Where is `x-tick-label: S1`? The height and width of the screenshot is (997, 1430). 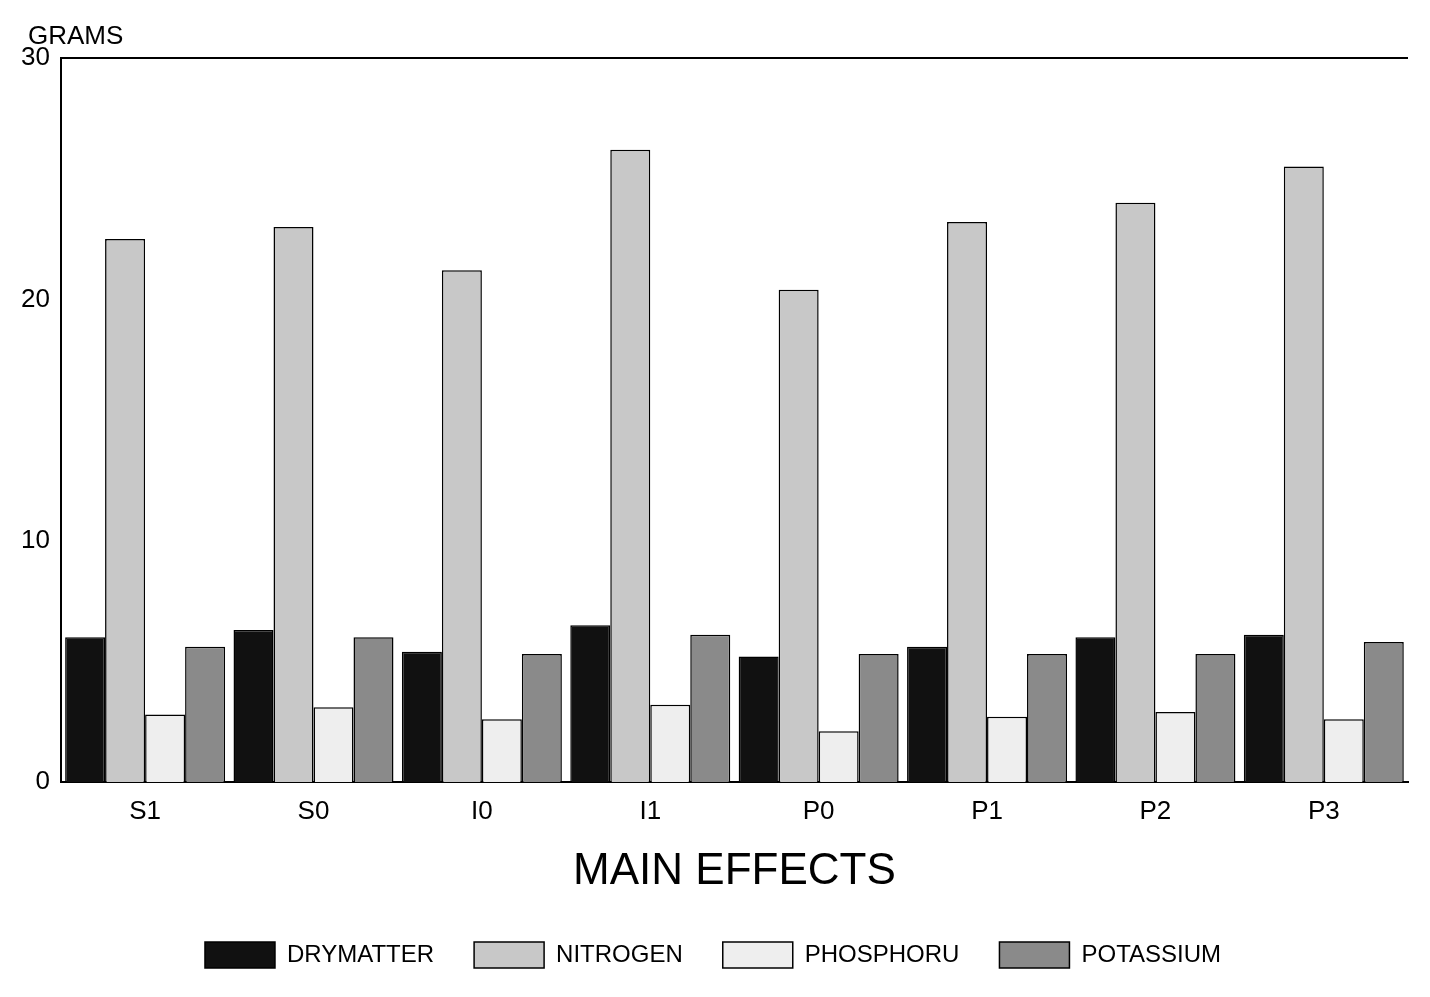 x-tick-label: S1 is located at coordinates (145, 809).